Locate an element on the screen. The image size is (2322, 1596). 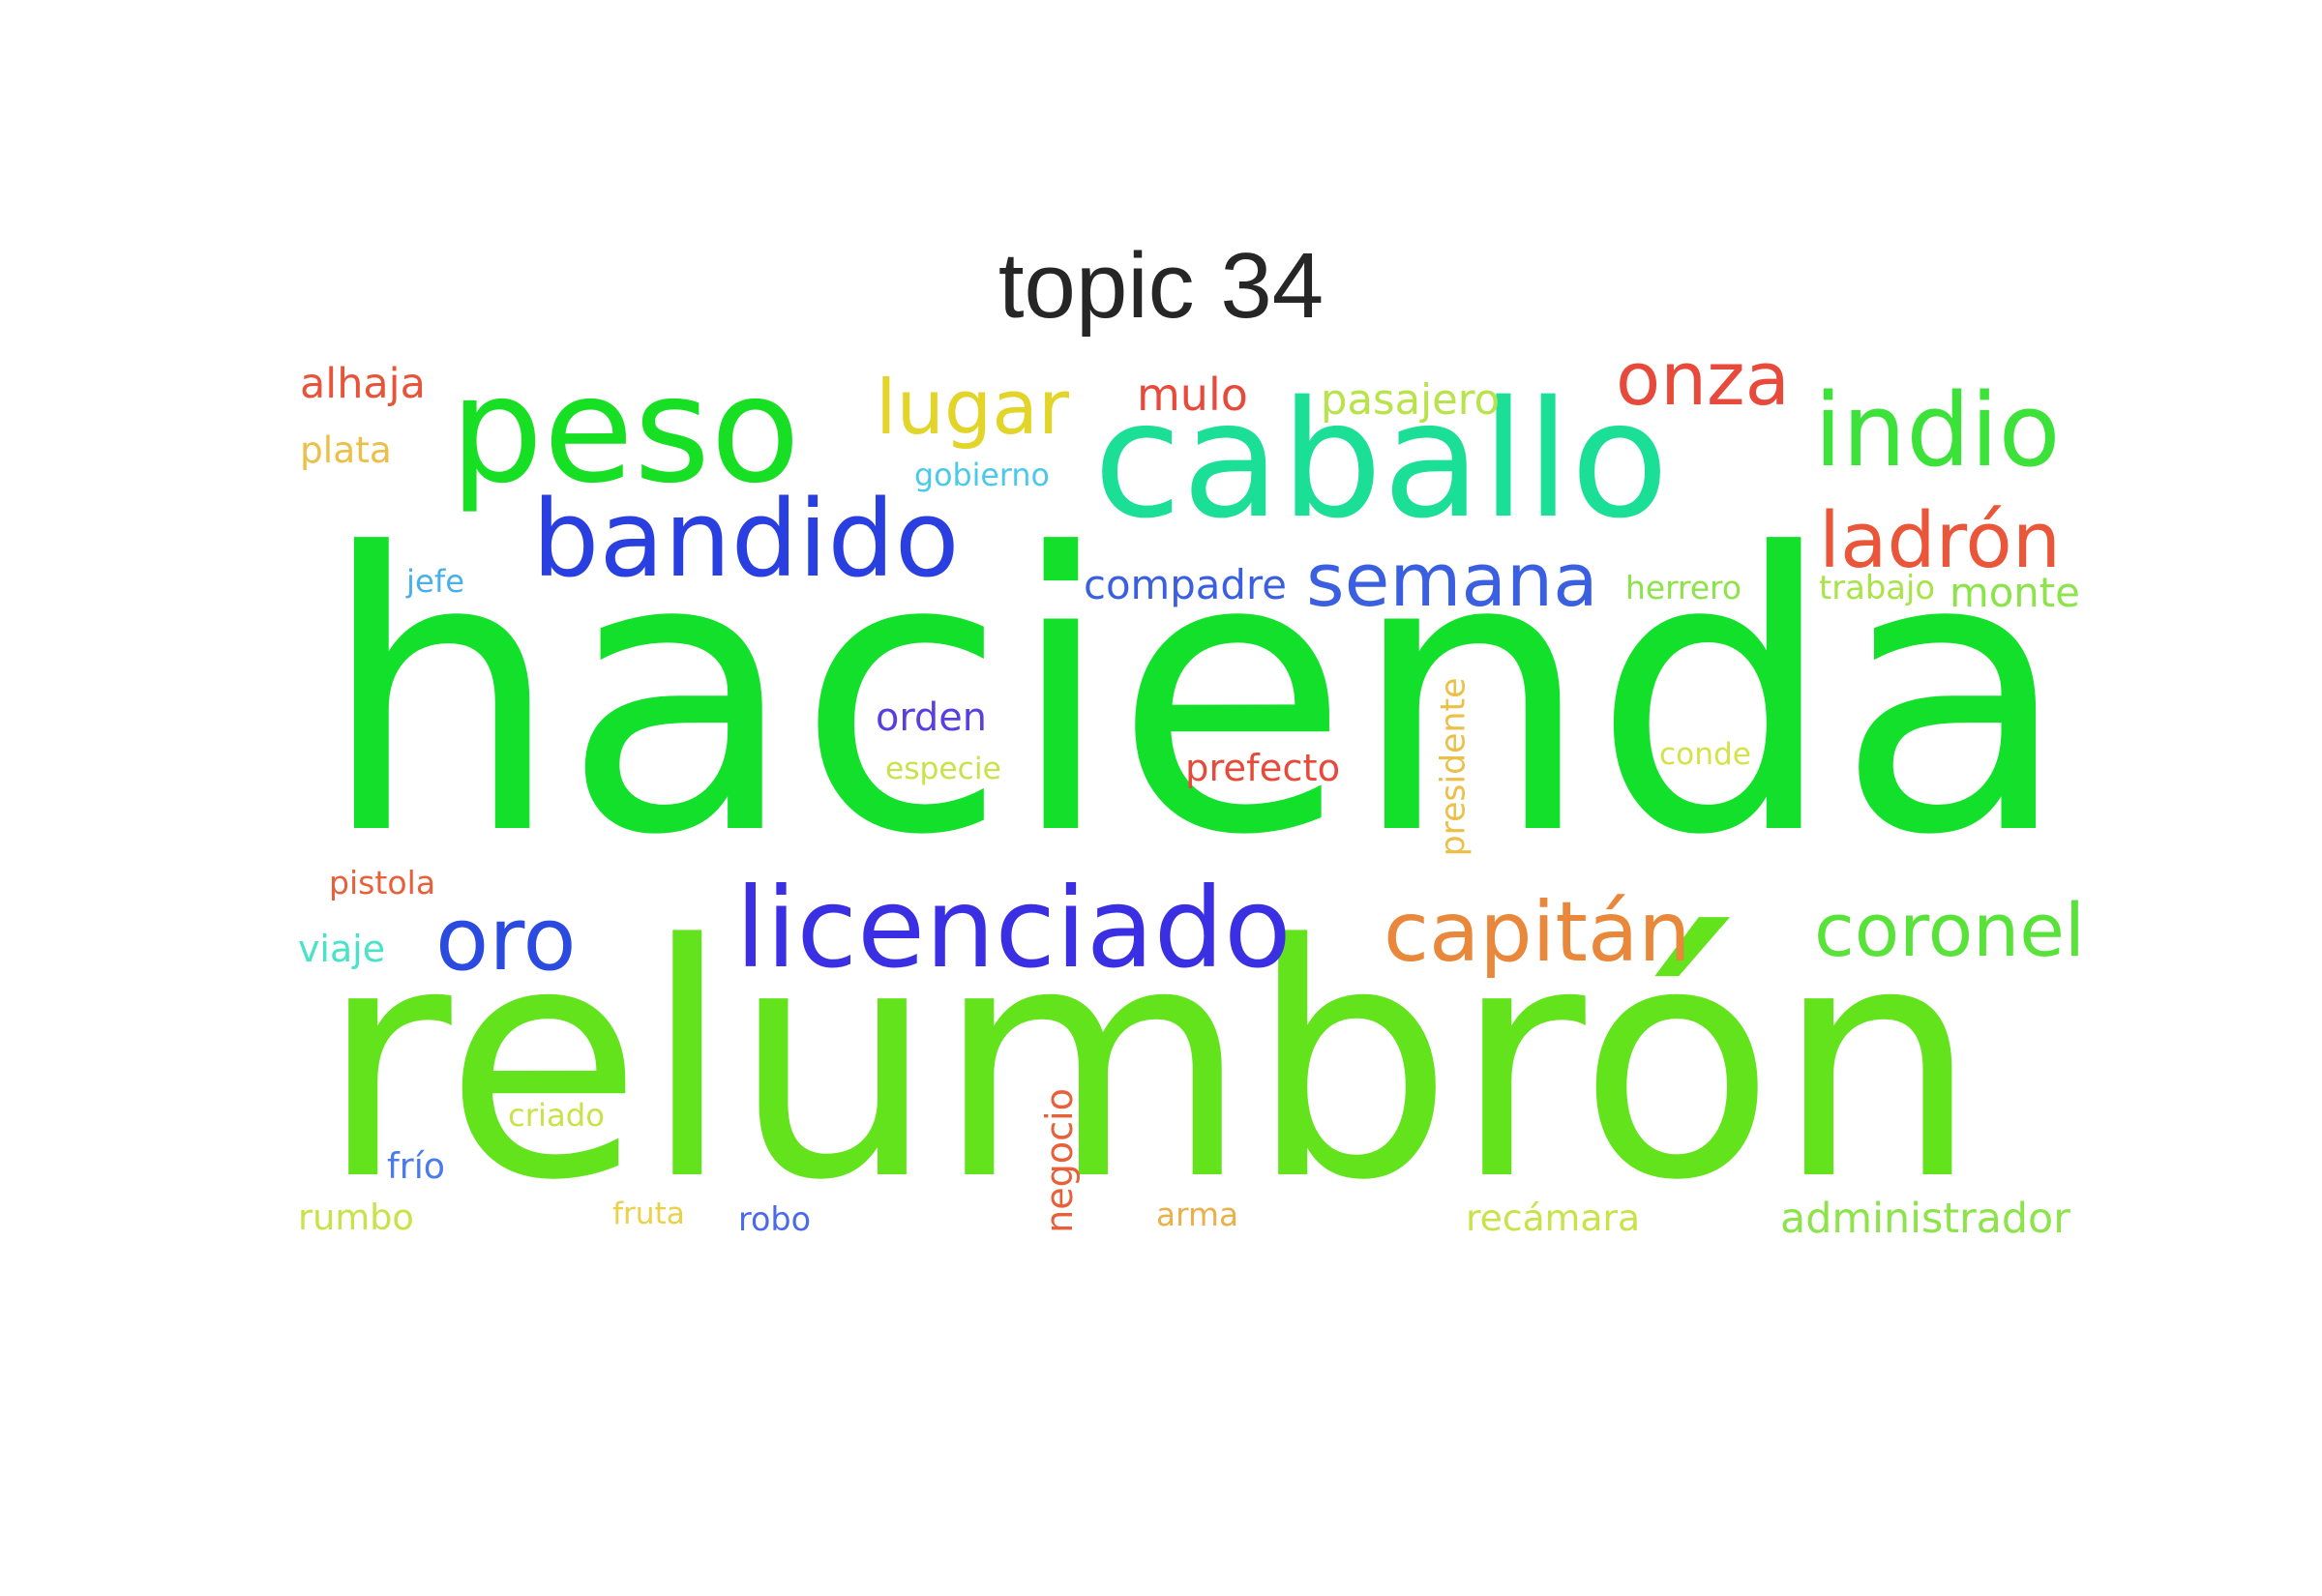
word-prefecto: prefecto is located at coordinates (1263, 768).